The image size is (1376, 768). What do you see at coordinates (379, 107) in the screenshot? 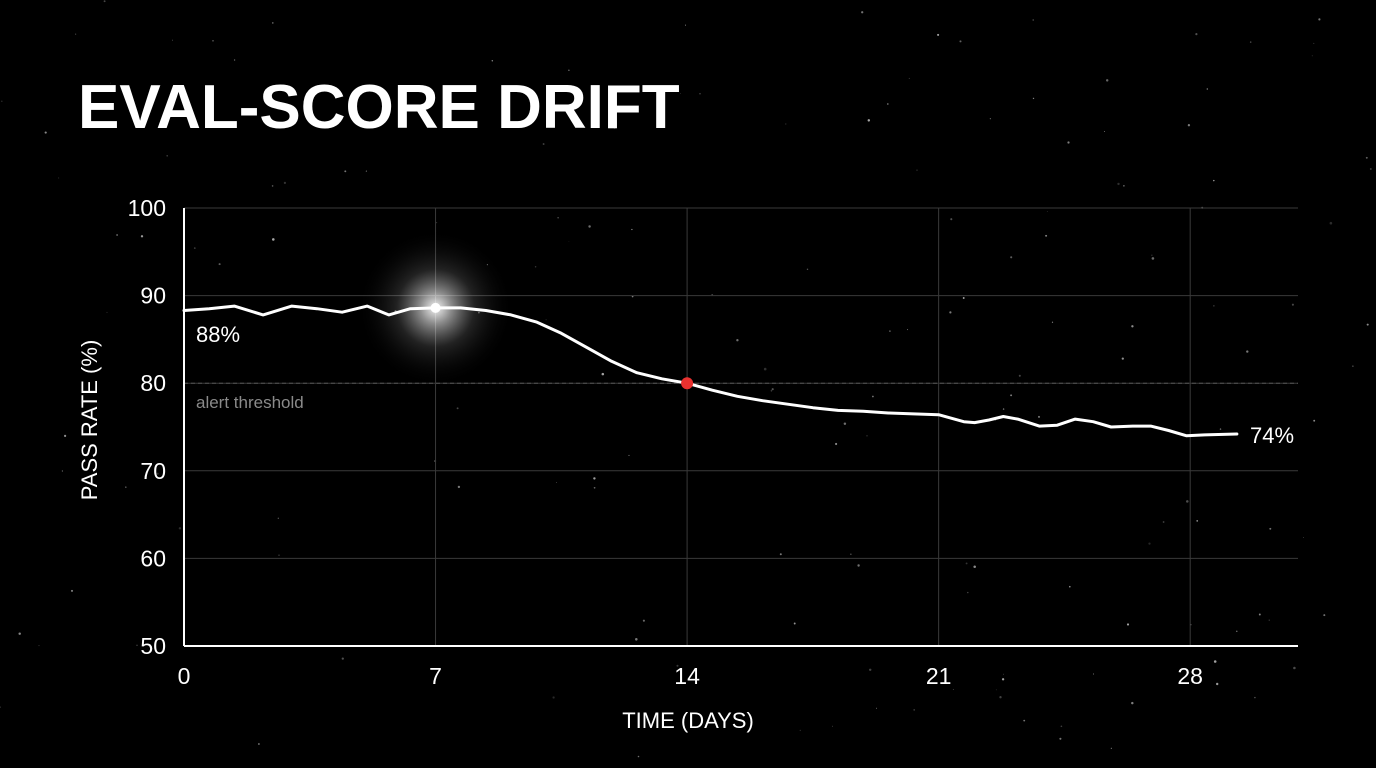
I see `chart-title: EVAL-SCORE DRIFT` at bounding box center [379, 107].